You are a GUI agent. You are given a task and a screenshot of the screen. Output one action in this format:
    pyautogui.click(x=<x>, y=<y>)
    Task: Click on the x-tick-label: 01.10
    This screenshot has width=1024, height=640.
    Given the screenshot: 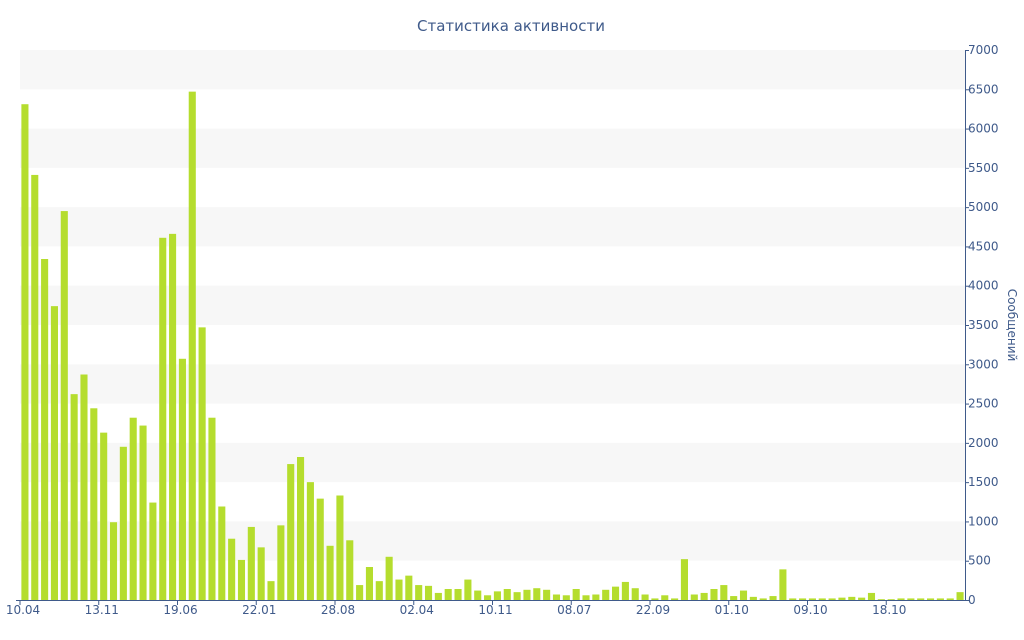 What is the action you would take?
    pyautogui.click(x=732, y=610)
    